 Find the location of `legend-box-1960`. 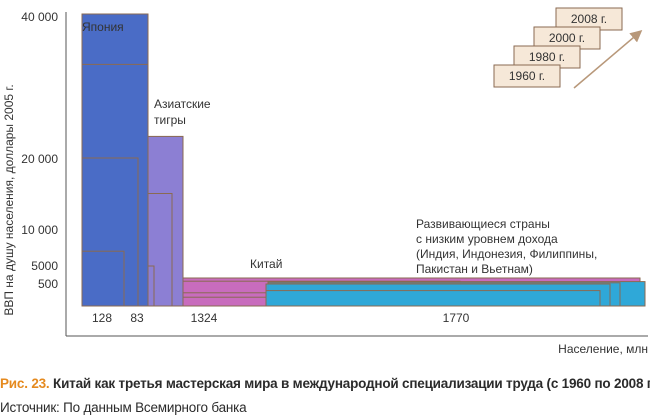

legend-box-1960 is located at coordinates (527, 76).